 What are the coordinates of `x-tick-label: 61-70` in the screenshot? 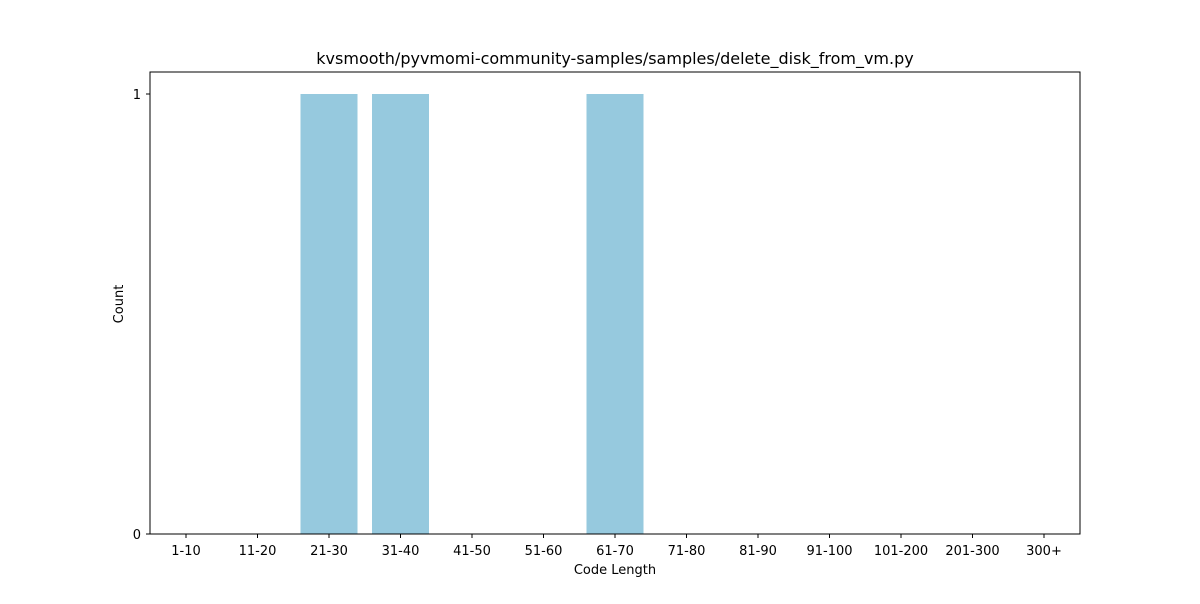 It's located at (615, 551).